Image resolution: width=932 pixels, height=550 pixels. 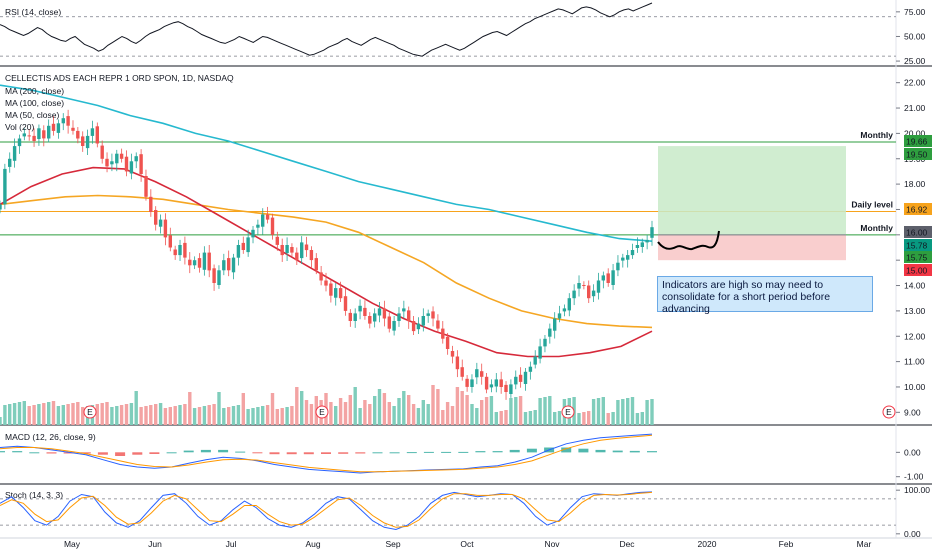 I want to click on legend-volume: Vol (20), so click(x=19, y=127).